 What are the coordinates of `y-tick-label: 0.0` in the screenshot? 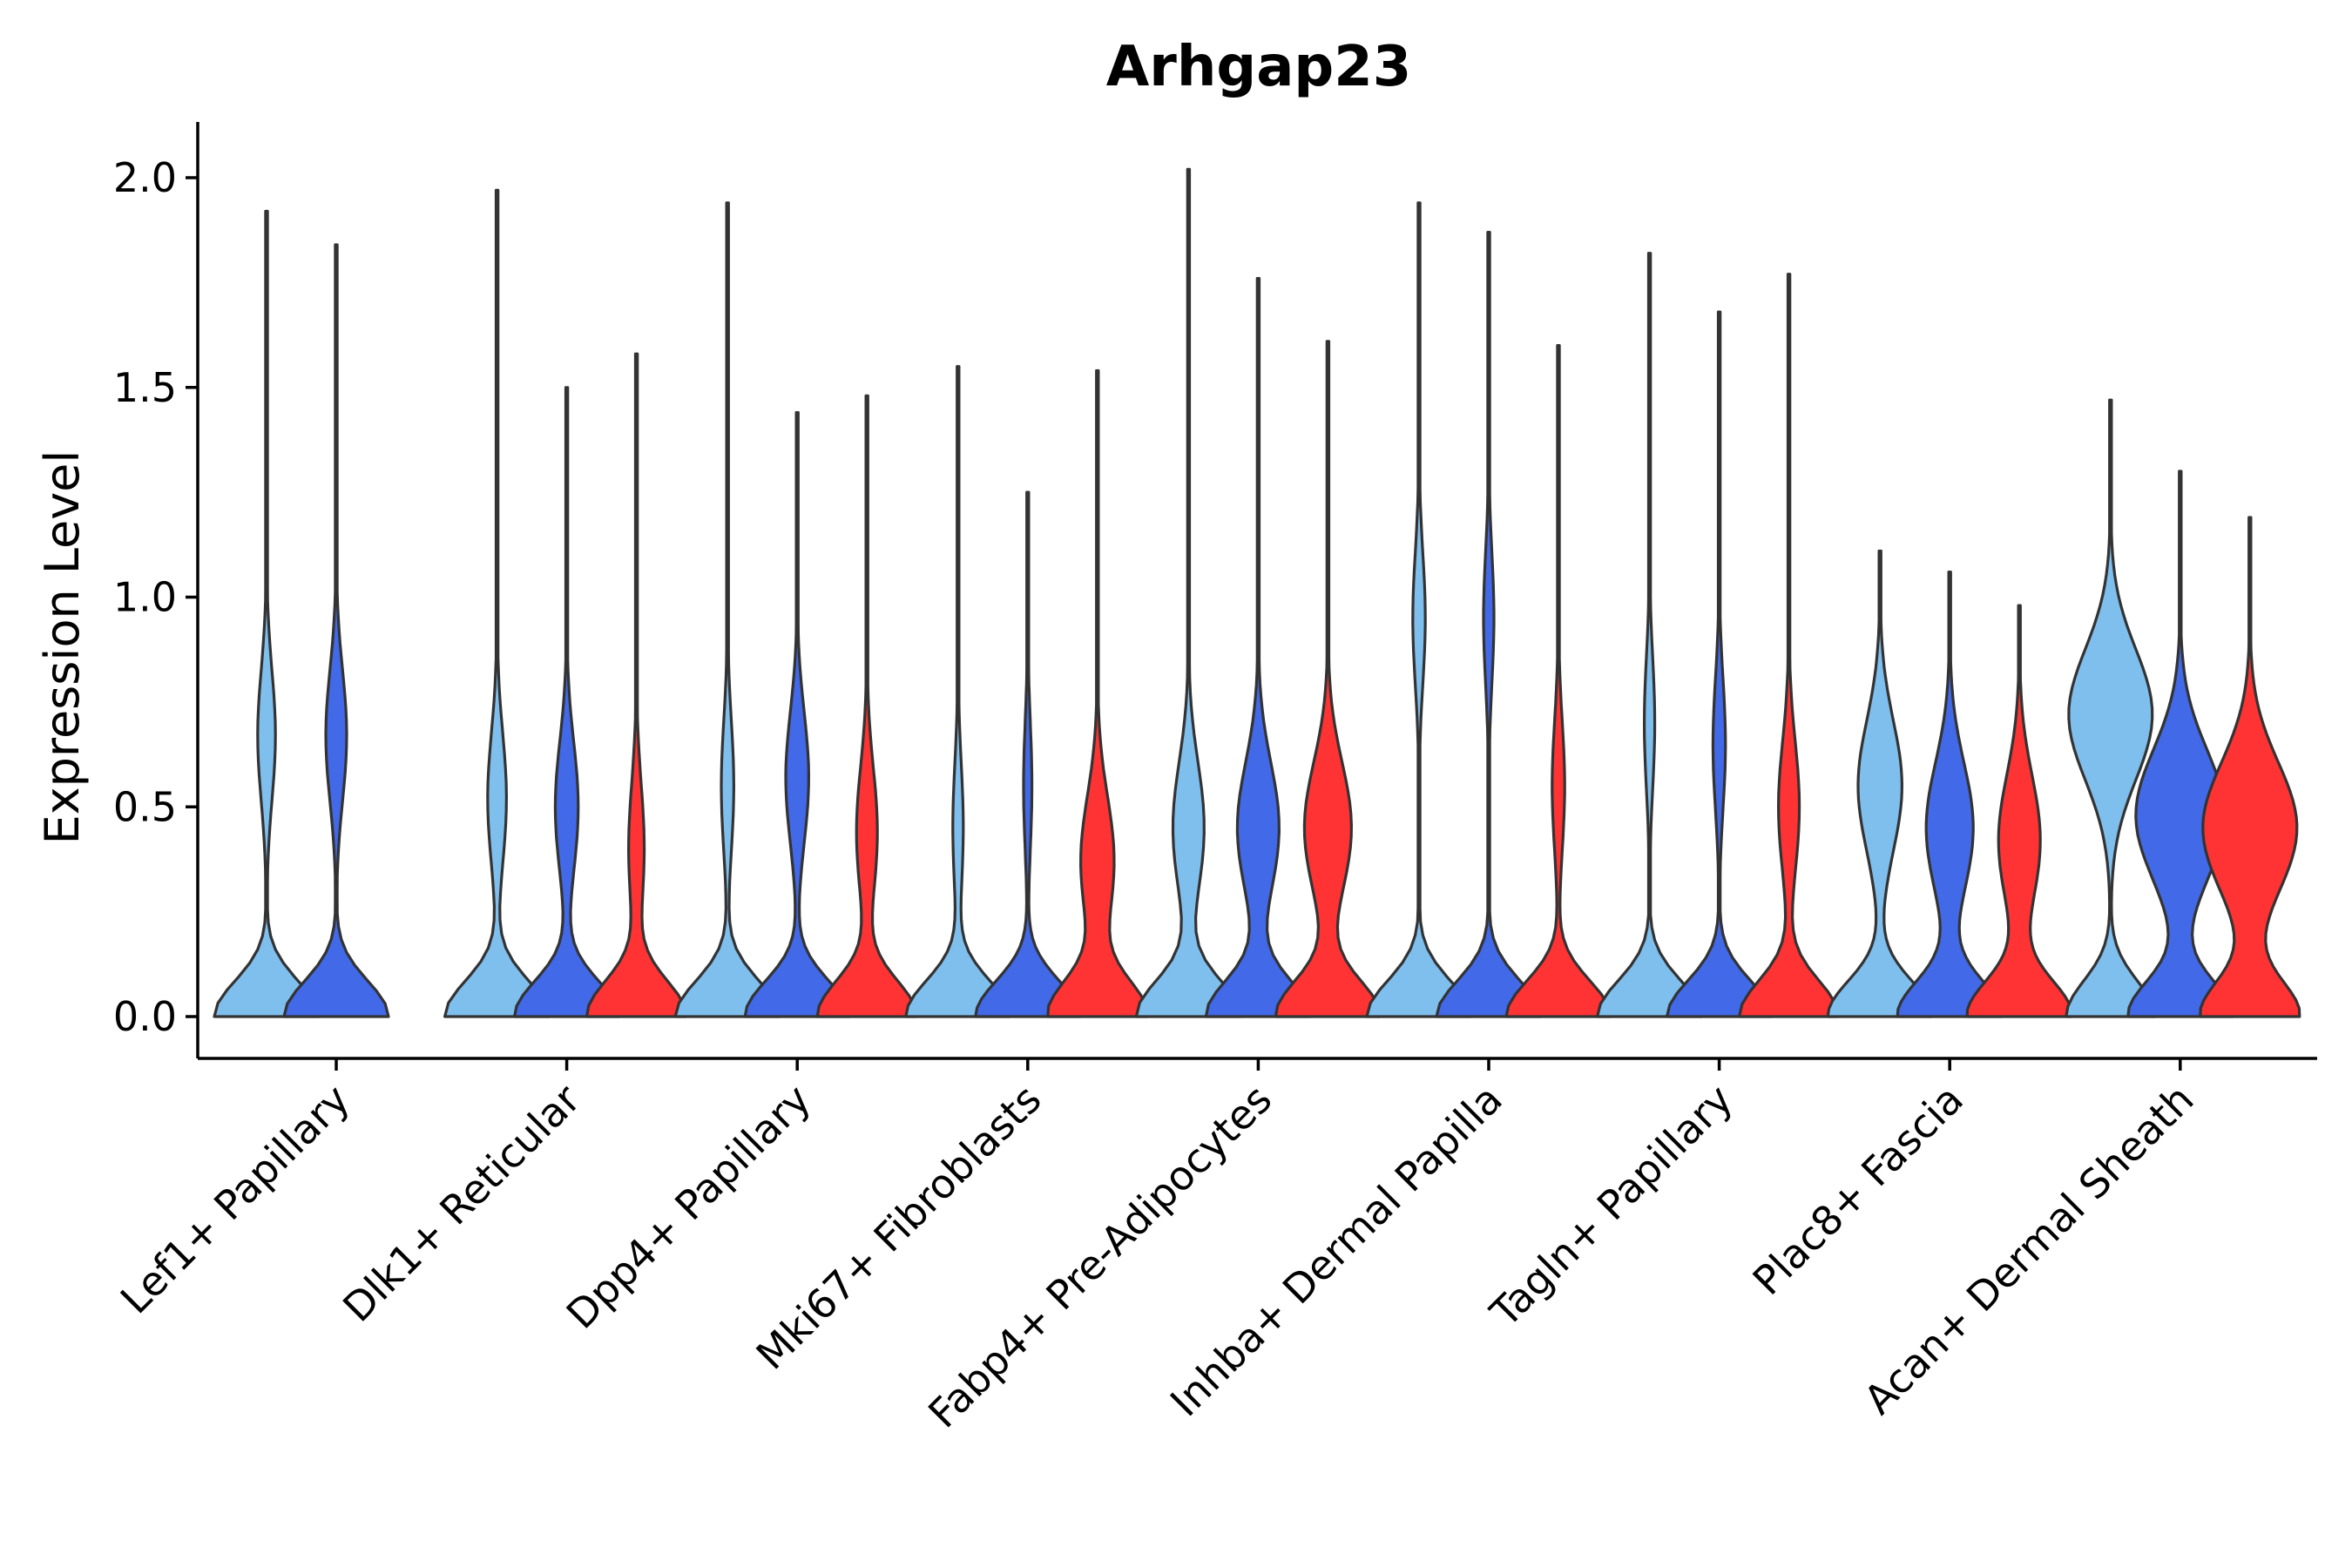 It's located at (145, 1016).